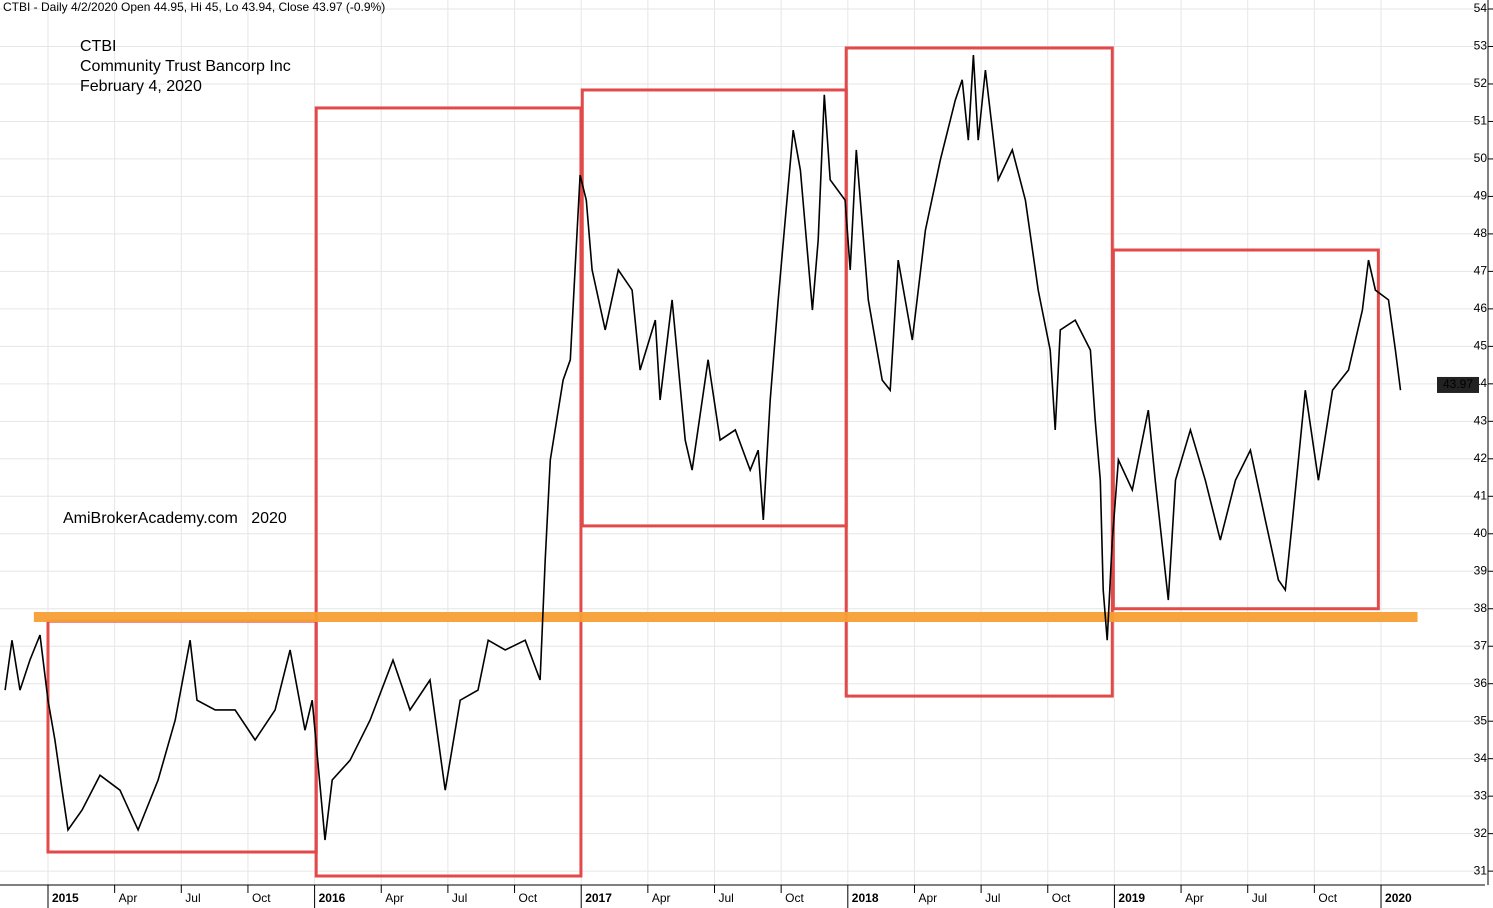 This screenshot has height=908, width=1493. I want to click on watermark: AmiBrokerAcademy.com 2020, so click(175, 518).